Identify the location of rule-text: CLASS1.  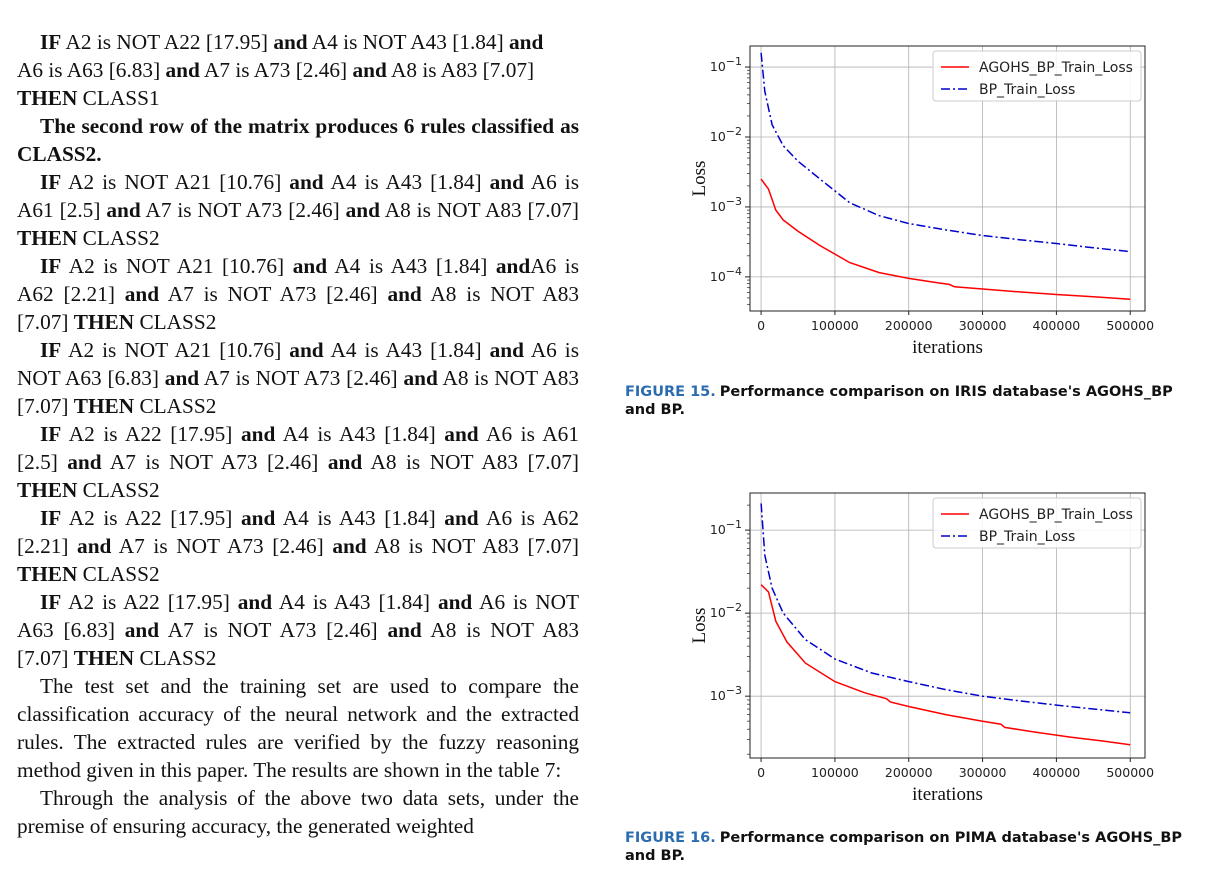
(118, 98).